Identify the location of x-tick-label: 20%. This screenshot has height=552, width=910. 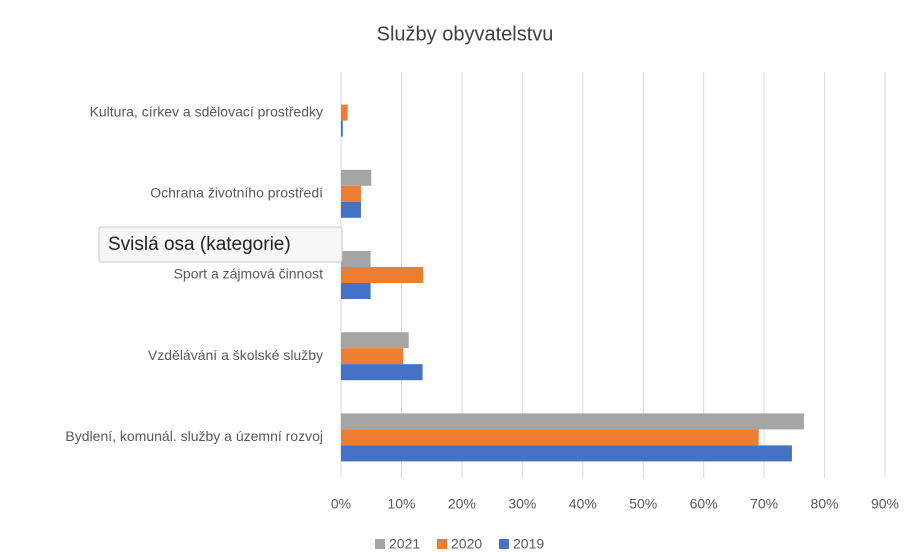
(462, 504).